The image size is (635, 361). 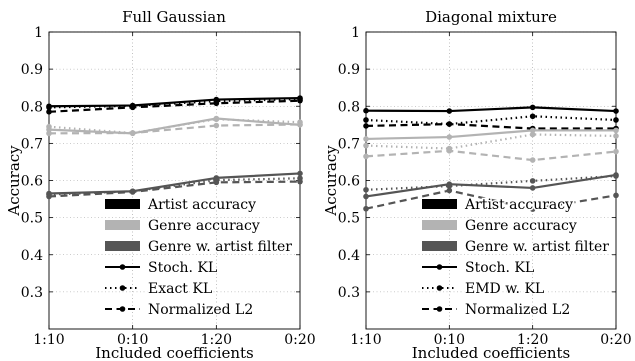 I want to click on legend-label: Genre accuracy, so click(x=204, y=226).